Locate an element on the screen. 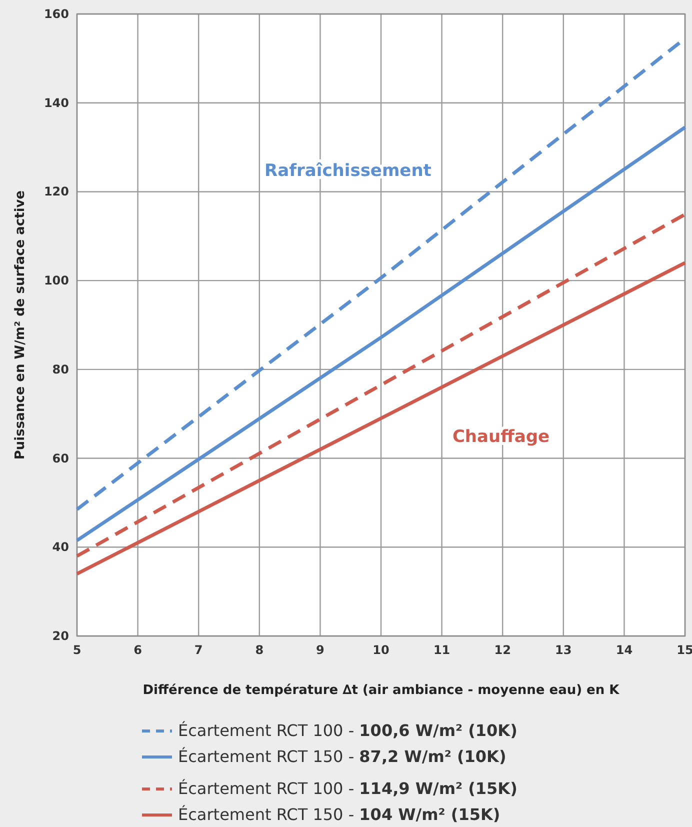 The width and height of the screenshot is (692, 827). y-tick-label: 60 is located at coordinates (60, 458).